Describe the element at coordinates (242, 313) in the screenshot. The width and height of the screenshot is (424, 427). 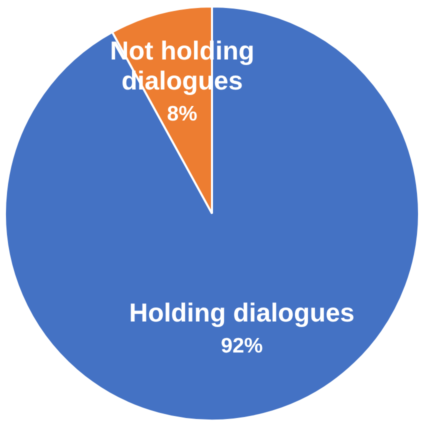
I see `slice-label: Holding dialogues` at that location.